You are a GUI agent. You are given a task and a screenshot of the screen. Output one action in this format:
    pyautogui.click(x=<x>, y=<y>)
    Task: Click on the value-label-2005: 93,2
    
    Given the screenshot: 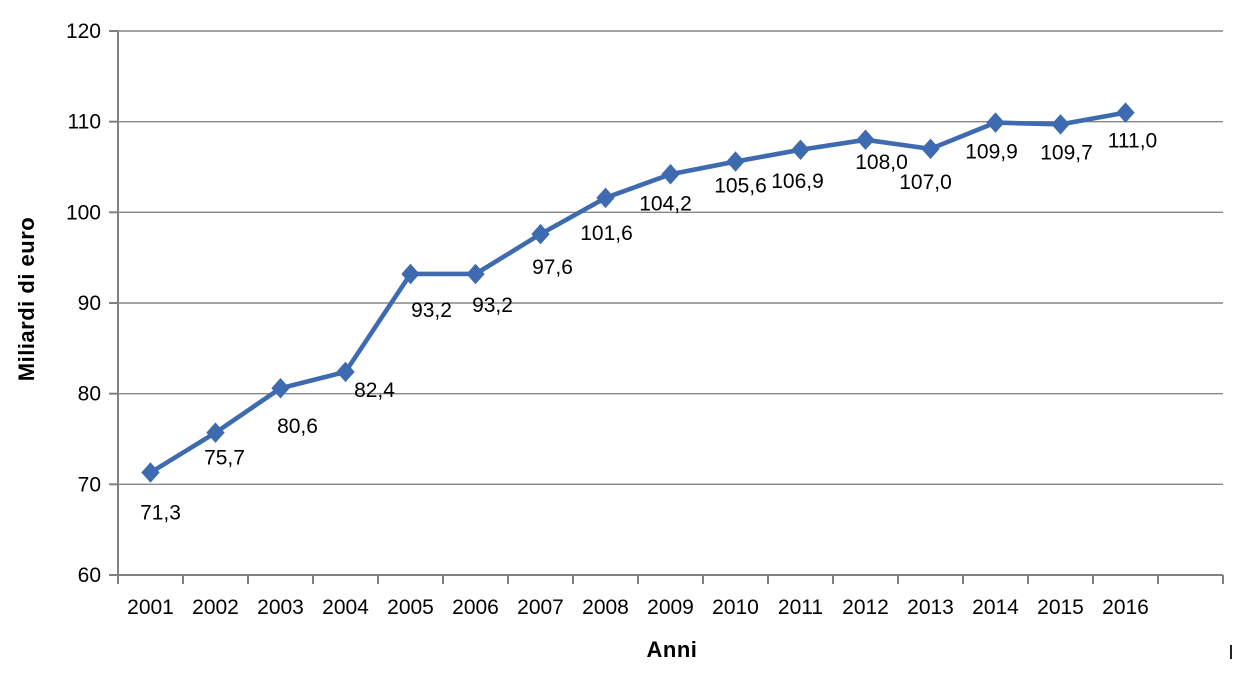 What is the action you would take?
    pyautogui.click(x=431, y=310)
    